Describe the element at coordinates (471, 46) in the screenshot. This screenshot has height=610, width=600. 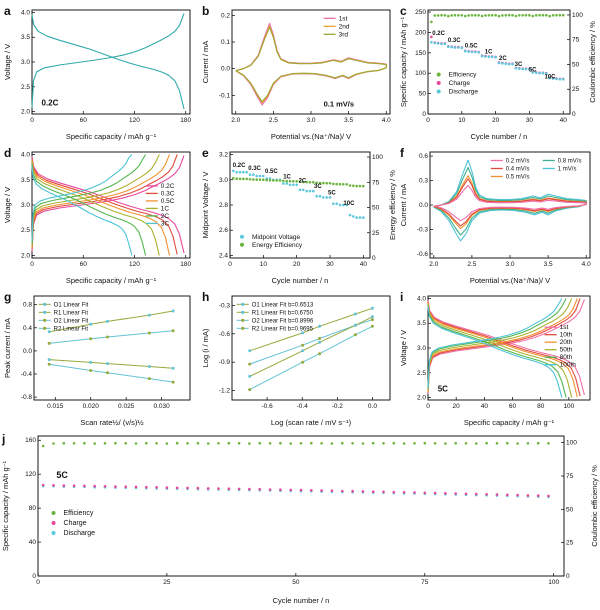
I see `annotation: 0.5C` at that location.